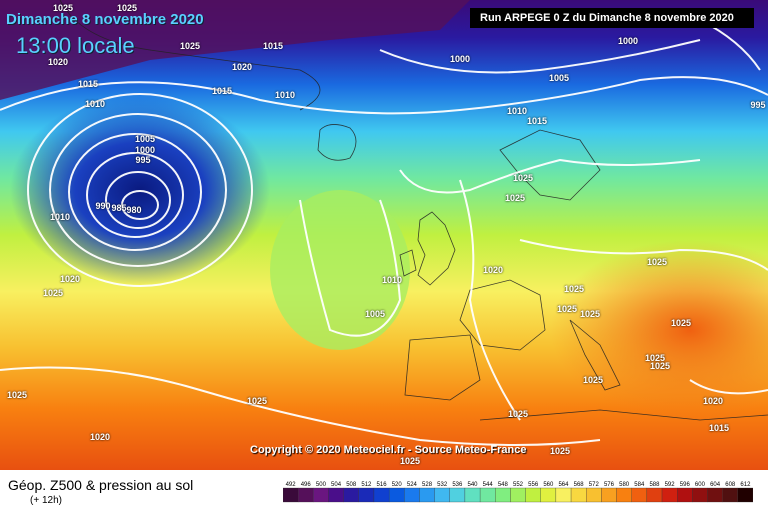 The image size is (768, 512). I want to click on isobar-1020-se, so click(728, 387).